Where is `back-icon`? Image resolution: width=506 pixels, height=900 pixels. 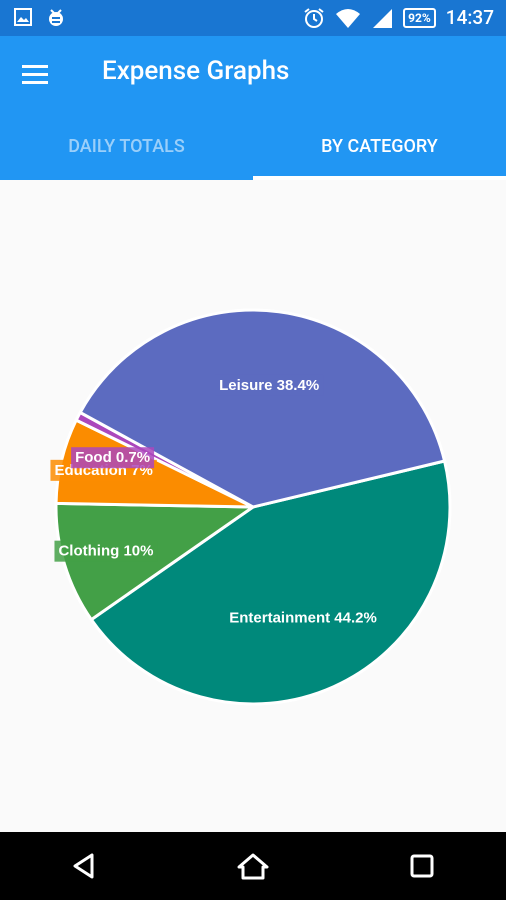 back-icon is located at coordinates (83, 866).